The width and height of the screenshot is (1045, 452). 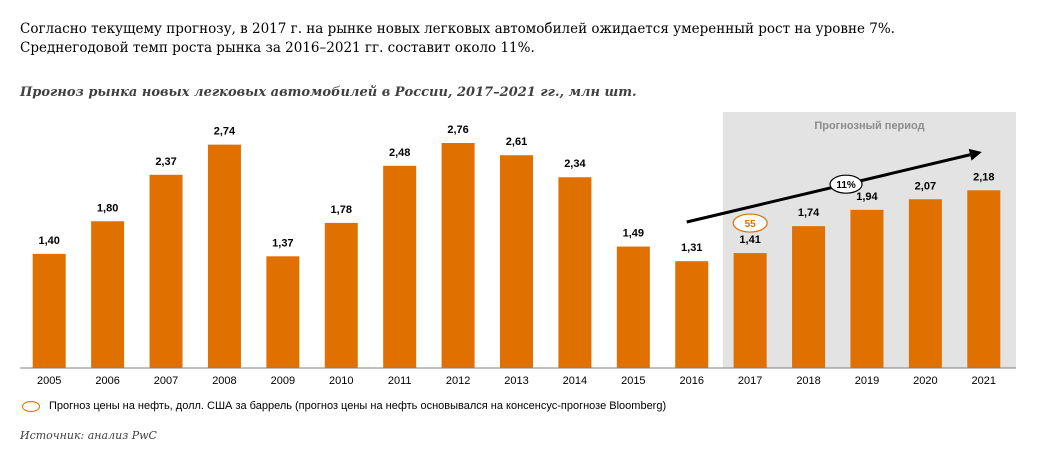 What do you see at coordinates (808, 381) in the screenshot?
I see `x-tick-label: 2018` at bounding box center [808, 381].